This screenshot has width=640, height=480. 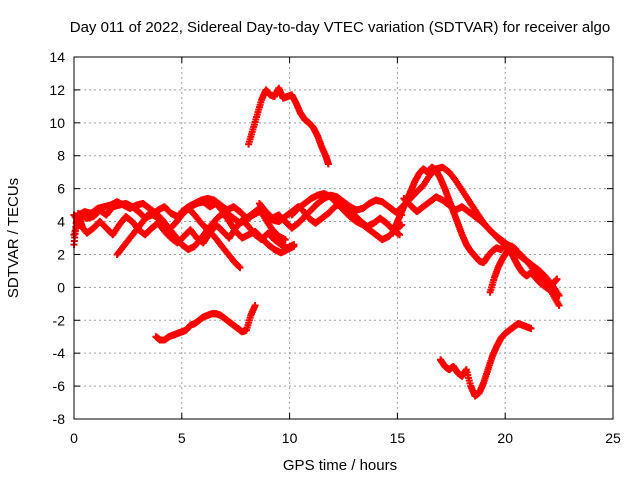 What do you see at coordinates (205, 322) in the screenshot?
I see `series-s14` at bounding box center [205, 322].